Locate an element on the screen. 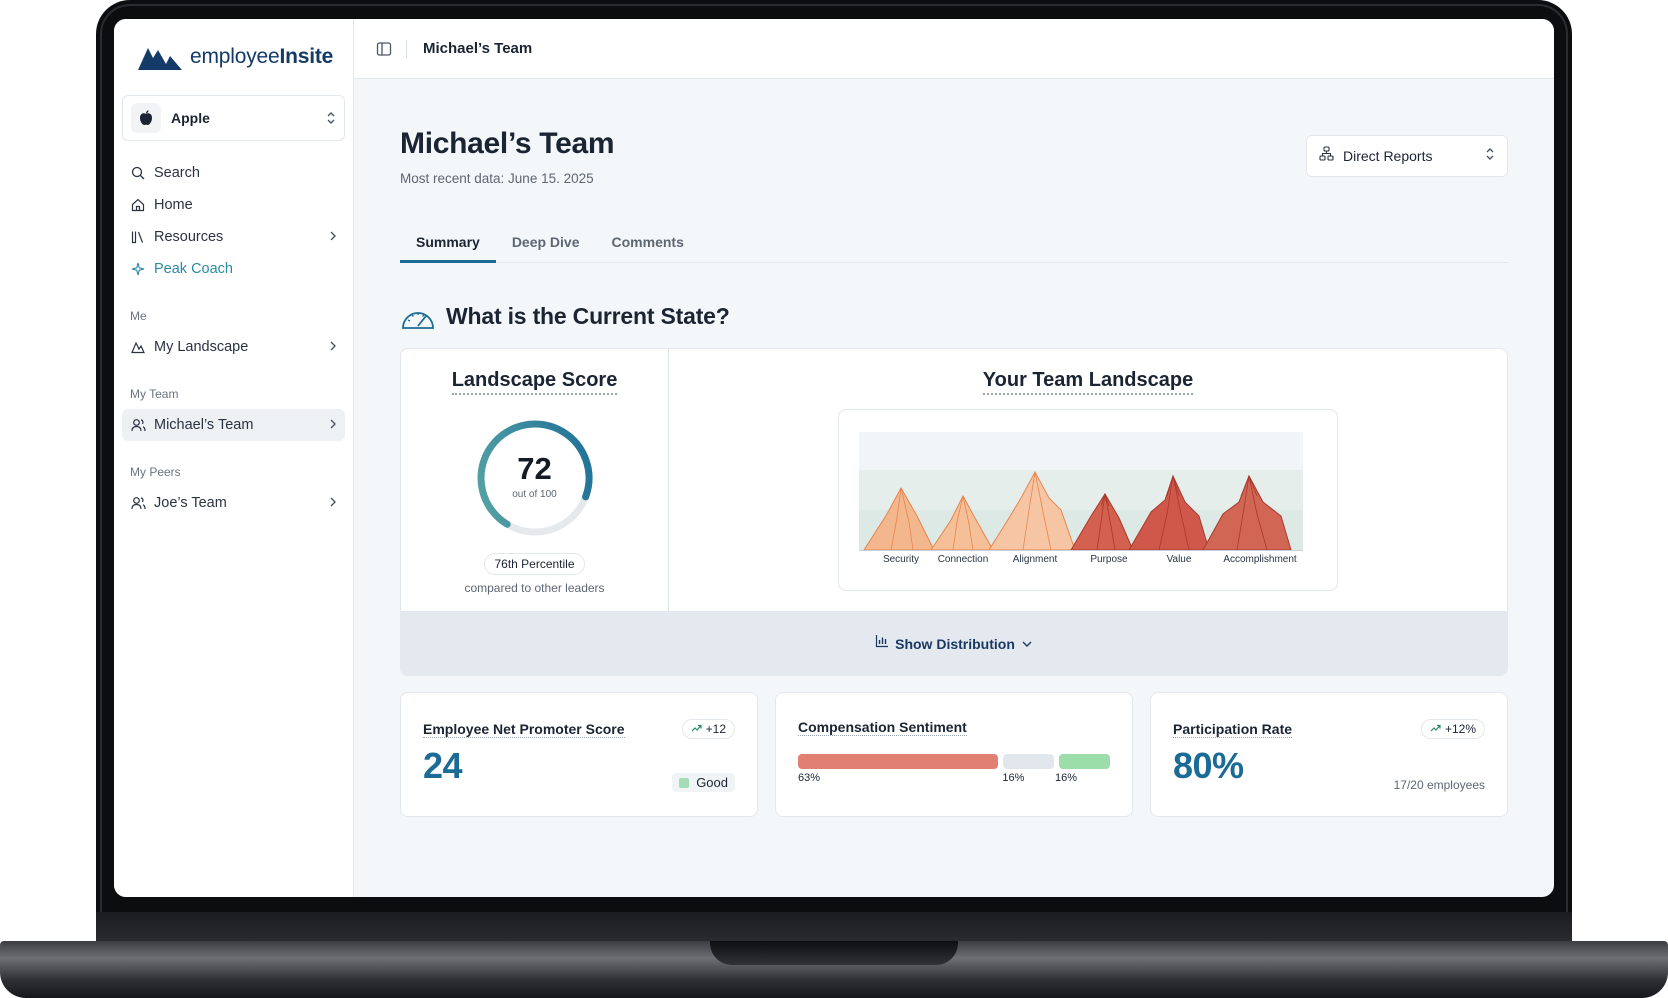 The image size is (1668, 998). mountain-logo-icon is located at coordinates (160, 59).